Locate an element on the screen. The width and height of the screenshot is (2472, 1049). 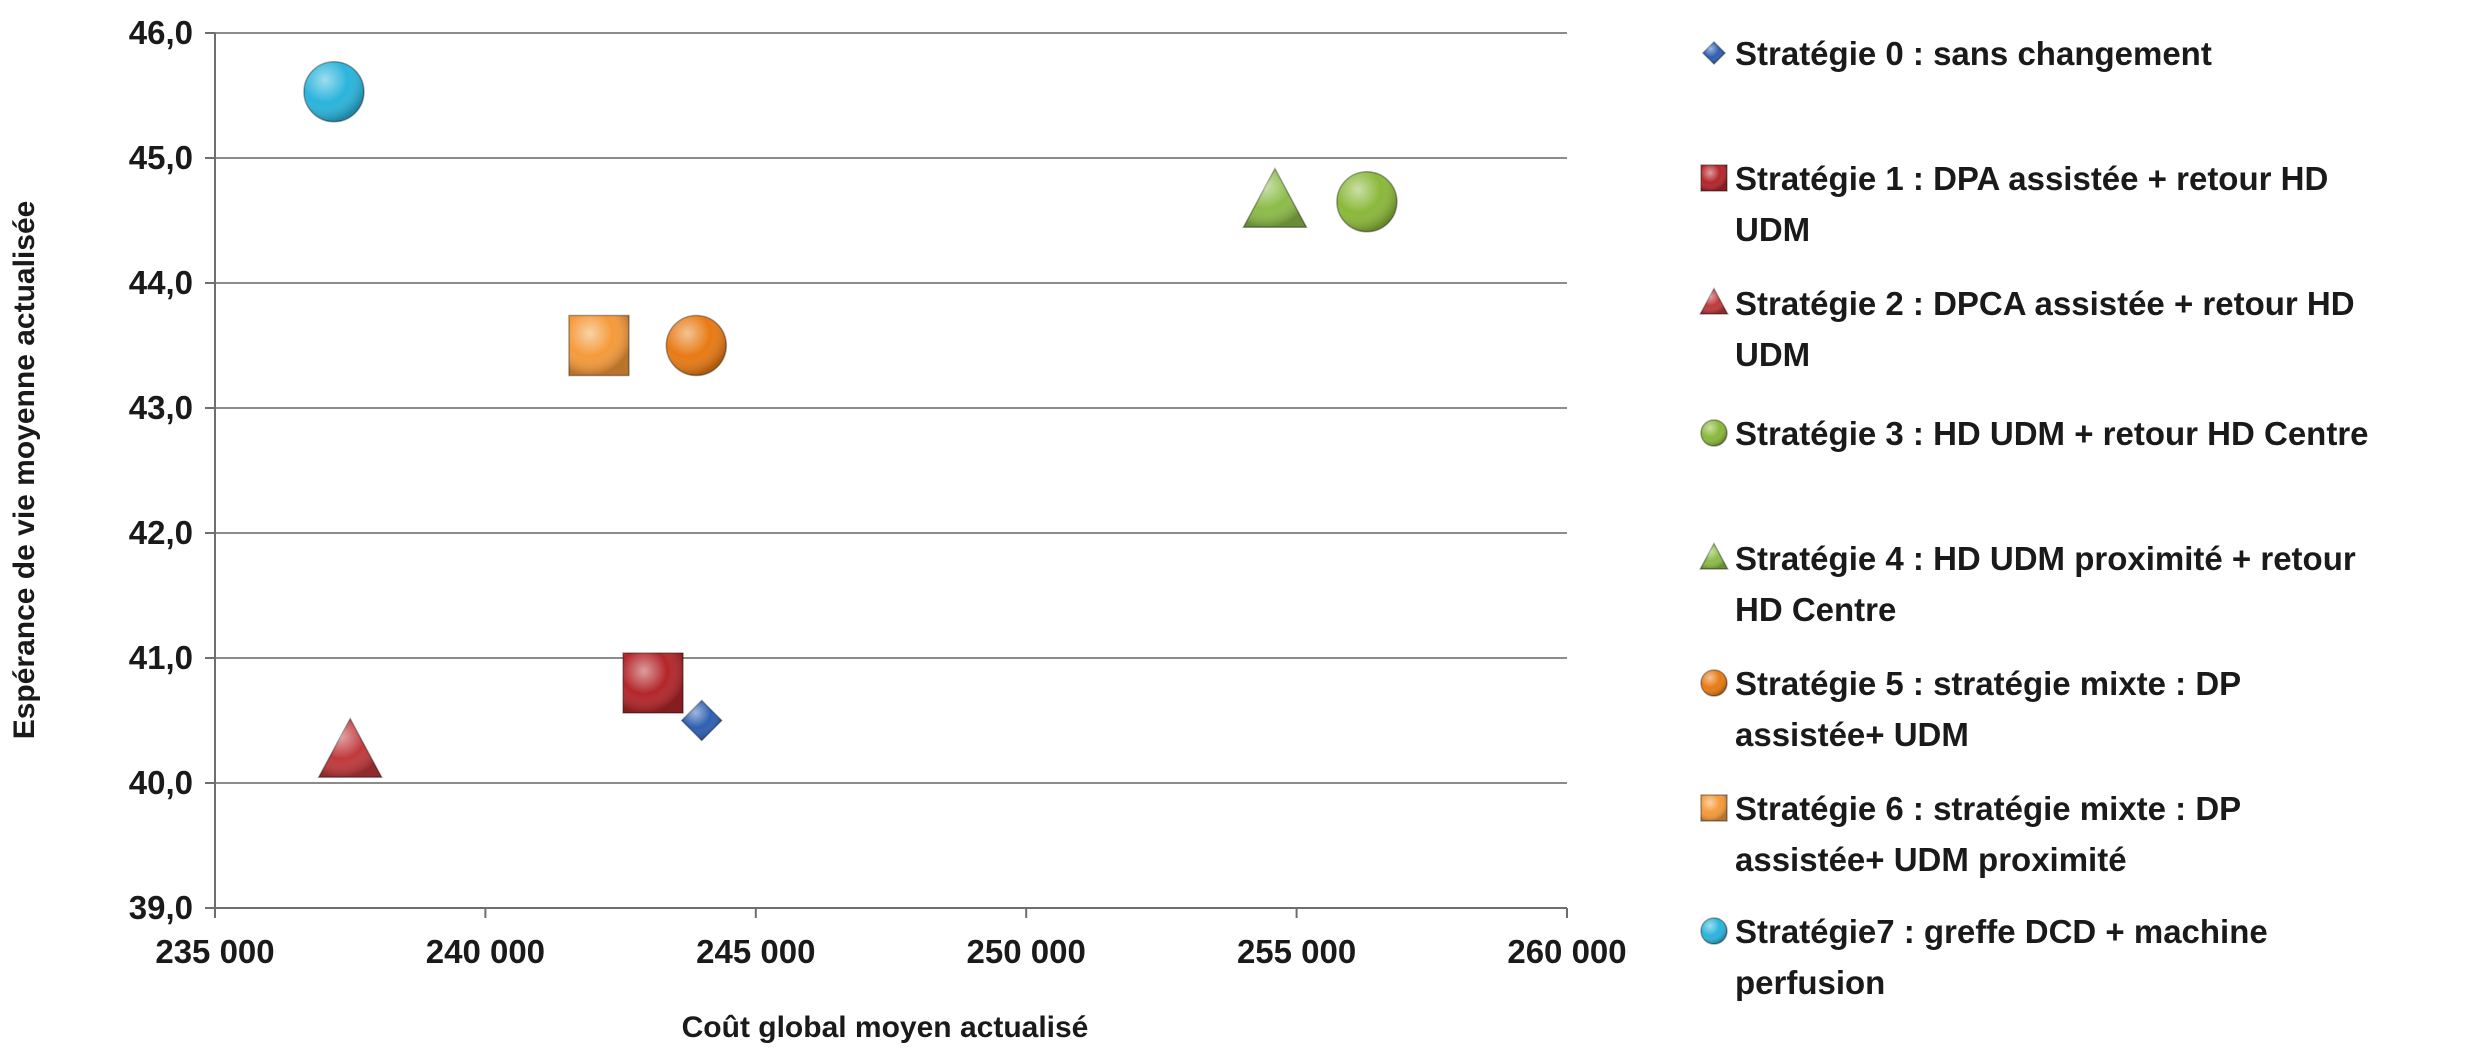
legend-item: Stratégie 0 : sans changement is located at coordinates (1956, 53).